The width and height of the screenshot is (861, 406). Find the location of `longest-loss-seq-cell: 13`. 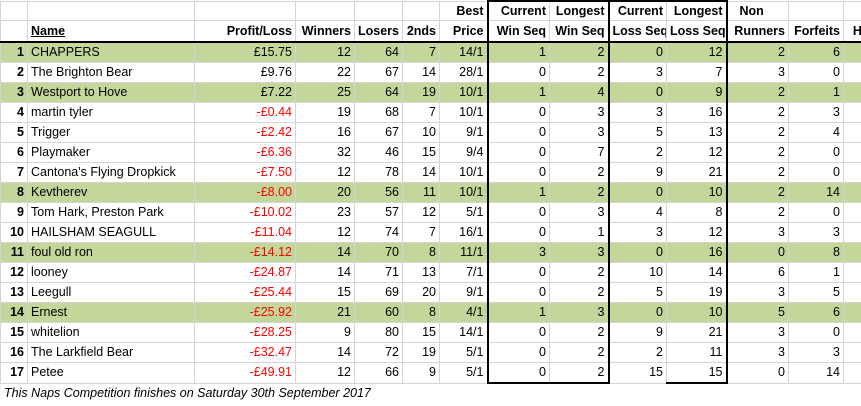

longest-loss-seq-cell: 13 is located at coordinates (697, 132).